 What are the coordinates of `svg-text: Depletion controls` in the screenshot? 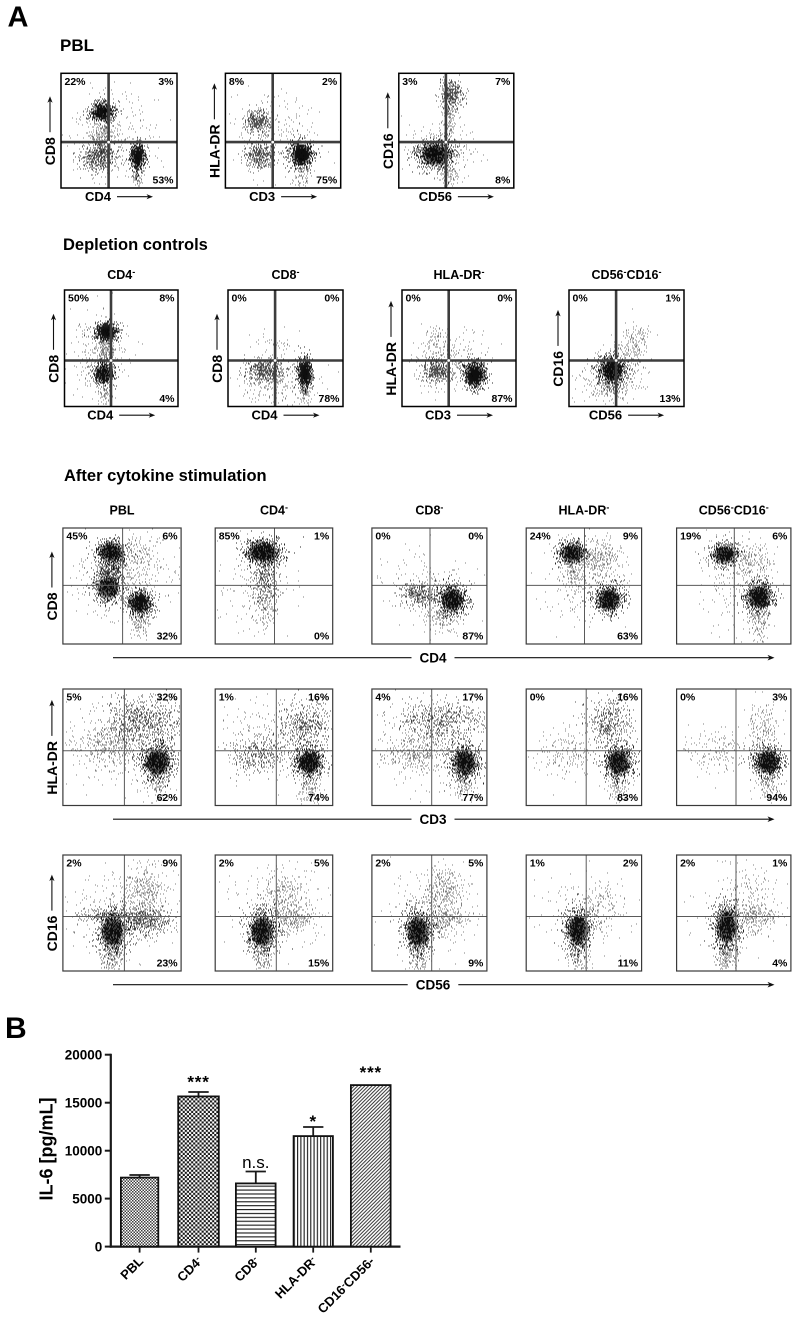 It's located at (135, 245).